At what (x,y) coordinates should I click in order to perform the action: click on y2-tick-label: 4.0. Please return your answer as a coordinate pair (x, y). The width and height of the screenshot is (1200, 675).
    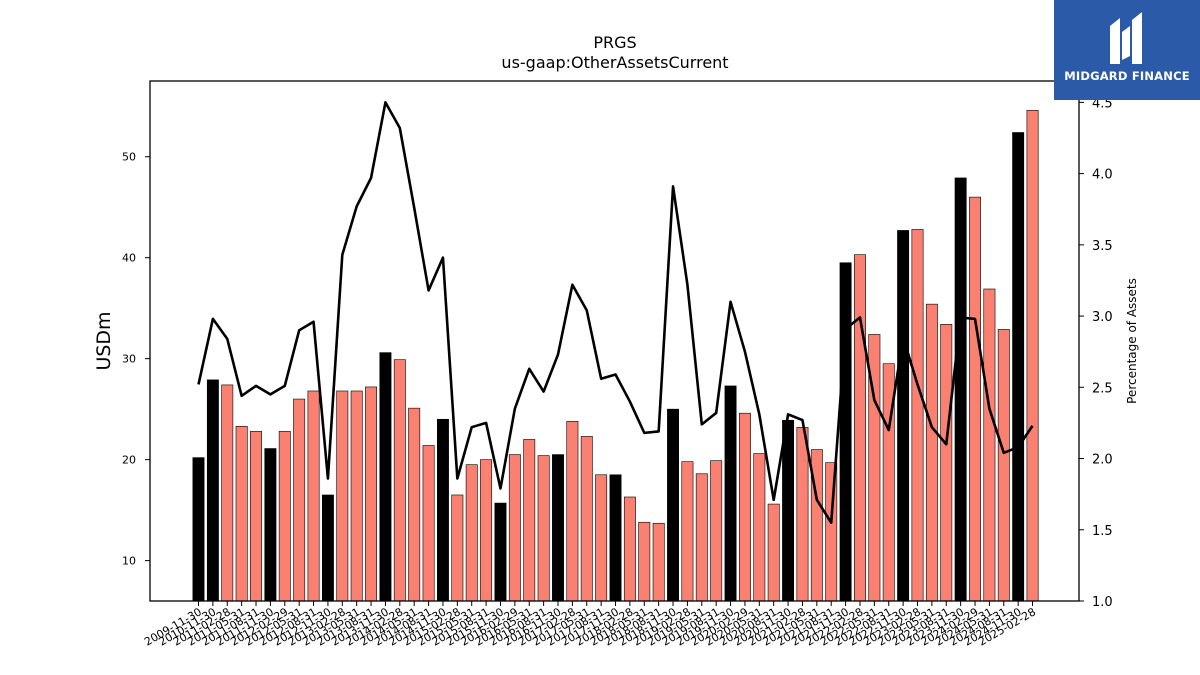
    Looking at the image, I should click on (1102, 175).